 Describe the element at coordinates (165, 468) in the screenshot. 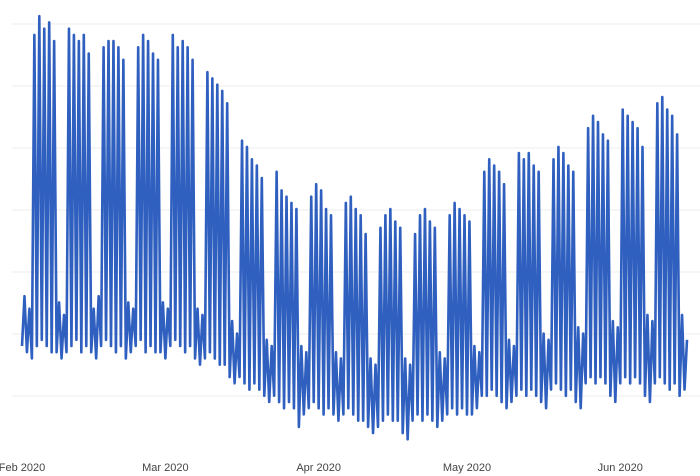

I see `x-tick-label: Mar 2020` at that location.